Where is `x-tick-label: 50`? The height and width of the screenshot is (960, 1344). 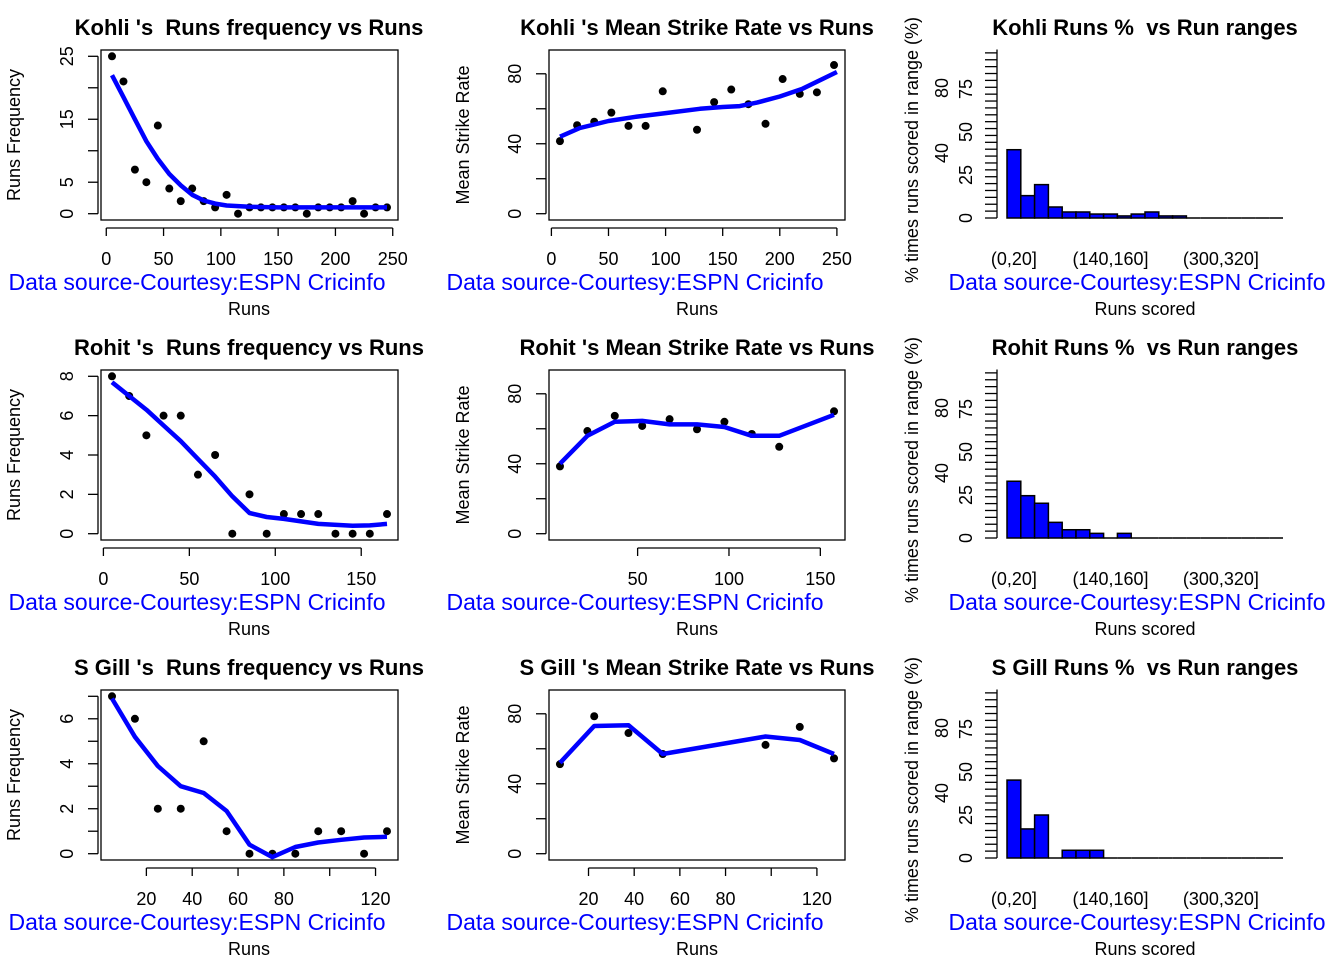 x-tick-label: 50 is located at coordinates (189, 579).